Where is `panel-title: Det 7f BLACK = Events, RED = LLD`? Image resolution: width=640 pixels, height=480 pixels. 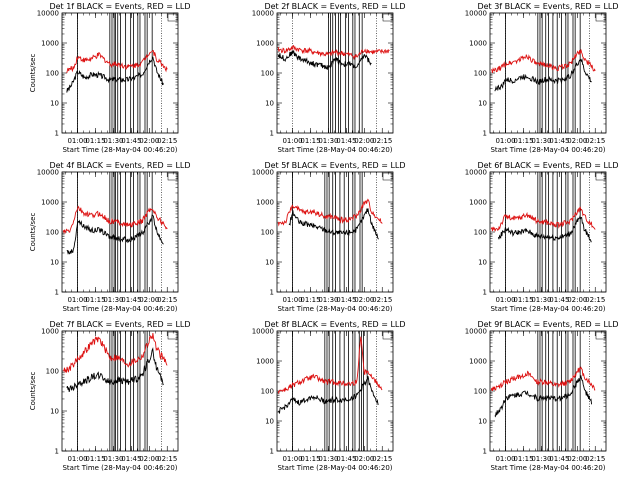 panel-title: Det 7f BLACK = Events, RED = LLD is located at coordinates (119, 324).